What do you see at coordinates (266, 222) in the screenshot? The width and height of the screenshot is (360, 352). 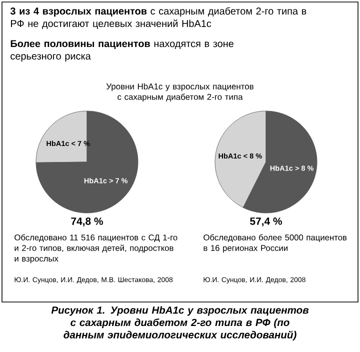 I see `data-label: 57,4 %` at bounding box center [266, 222].